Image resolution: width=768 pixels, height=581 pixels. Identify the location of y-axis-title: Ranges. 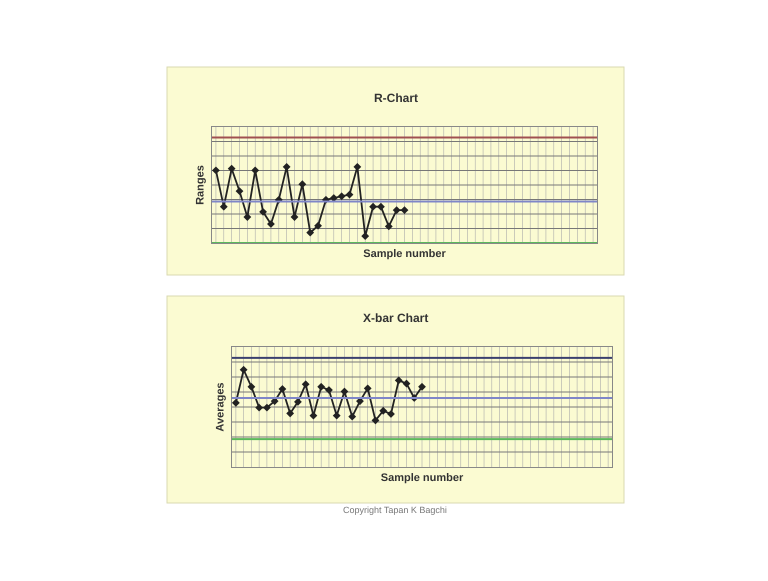
(200, 185).